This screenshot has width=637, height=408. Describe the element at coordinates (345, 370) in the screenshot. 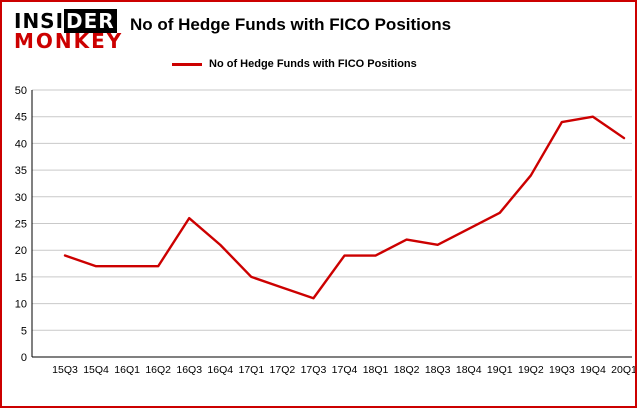

I see `x-axis-tick-label: 17Q4` at that location.